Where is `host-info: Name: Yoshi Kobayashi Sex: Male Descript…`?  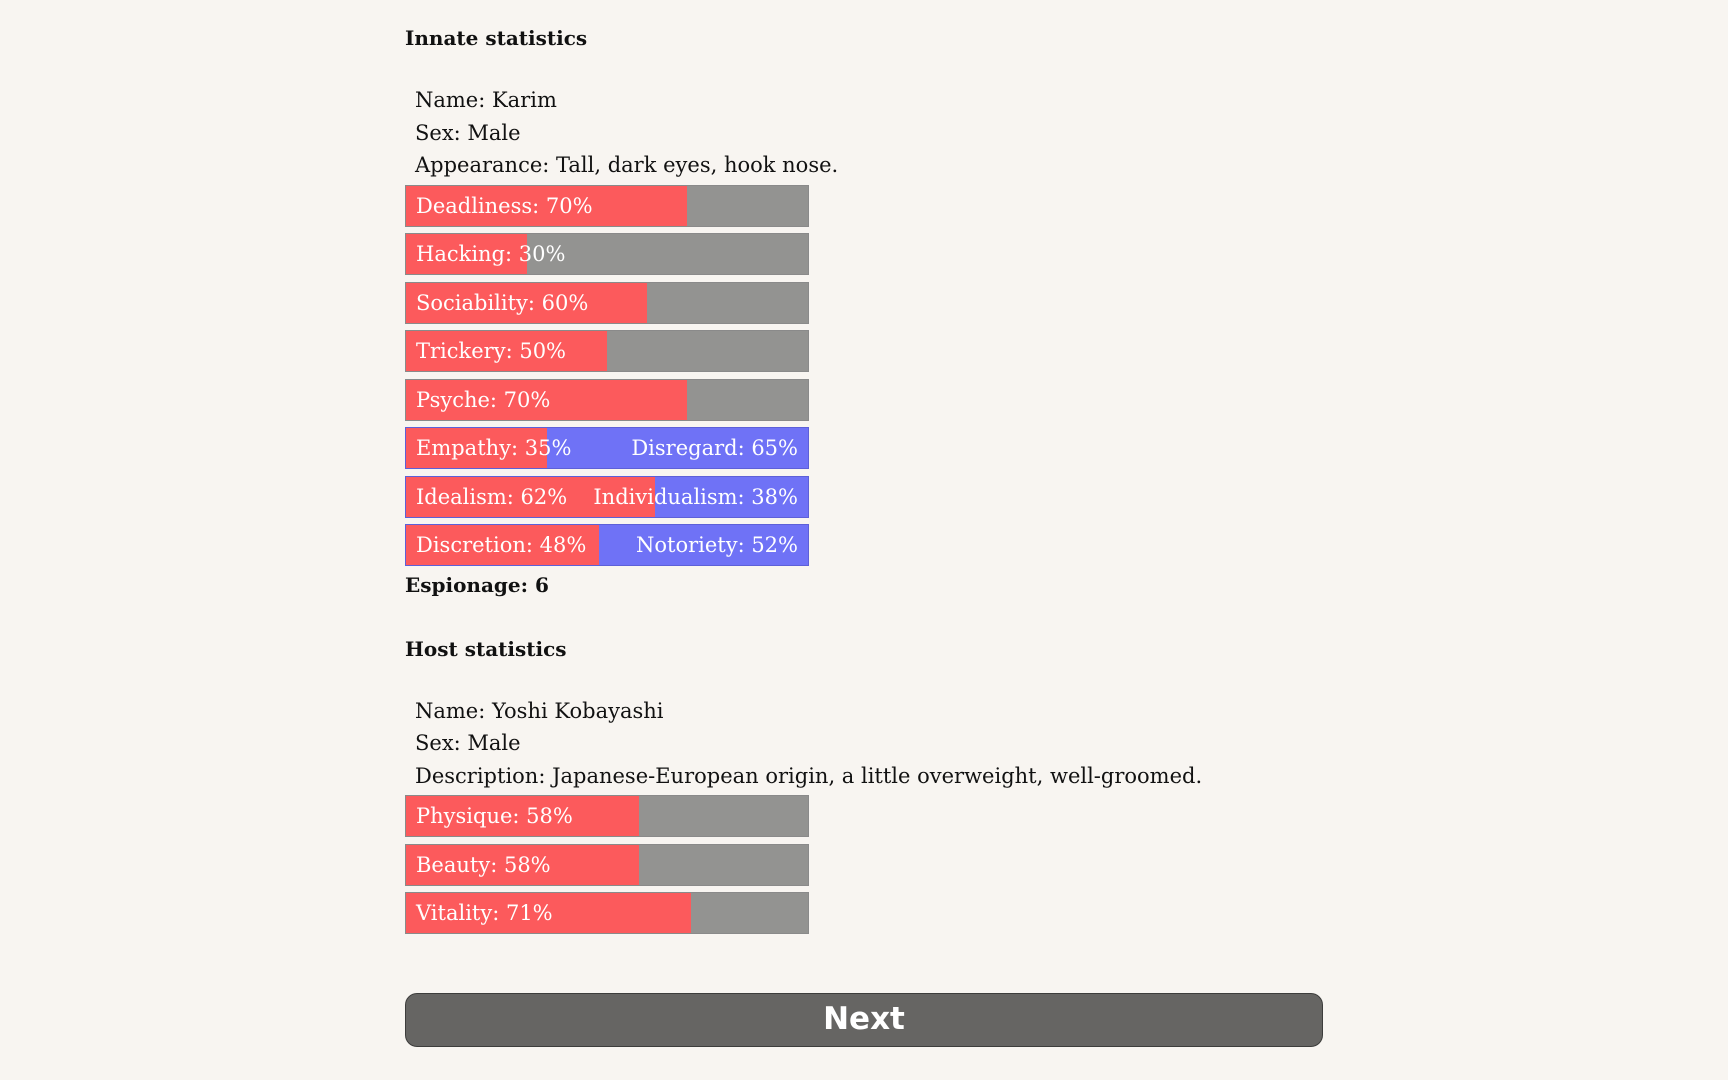
host-info: Name: Yoshi Kobayashi Sex: Male Descript… is located at coordinates (865, 744).